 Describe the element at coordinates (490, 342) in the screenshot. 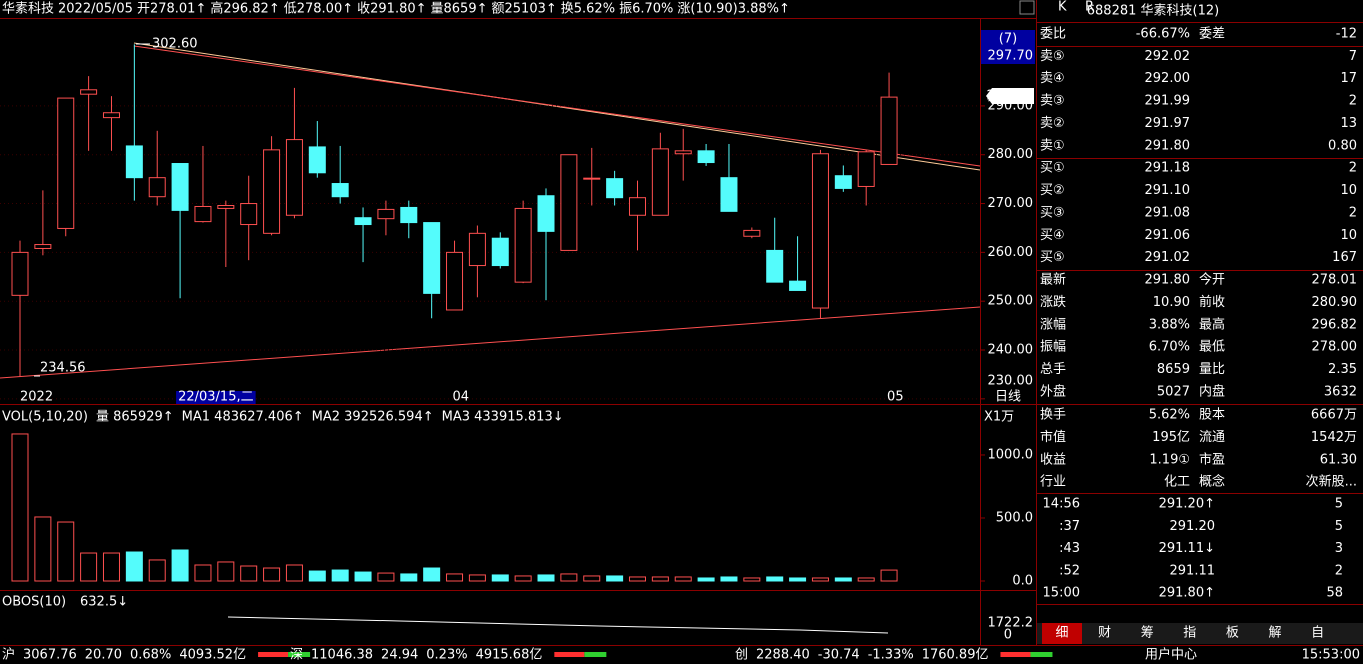

I see `trendline` at that location.